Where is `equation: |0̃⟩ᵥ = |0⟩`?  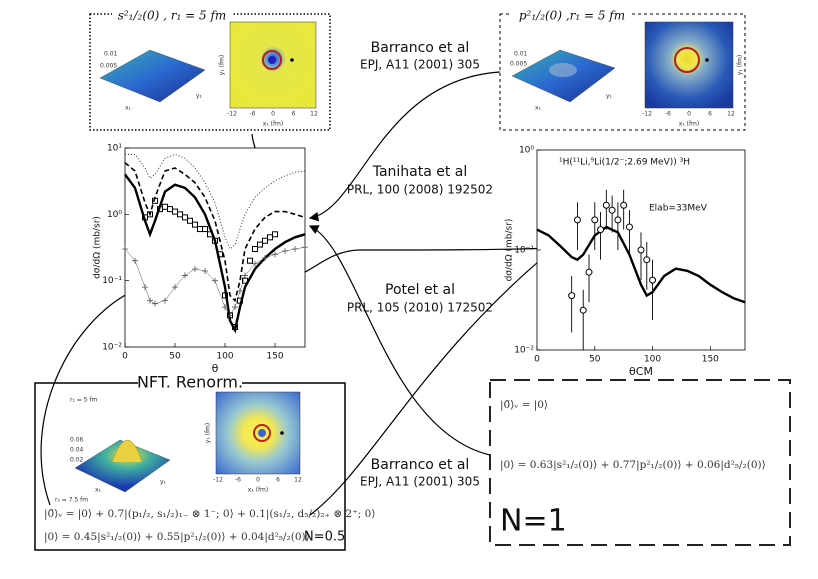
equation: |0̃⟩ᵥ = |0⟩ is located at coordinates (524, 405).